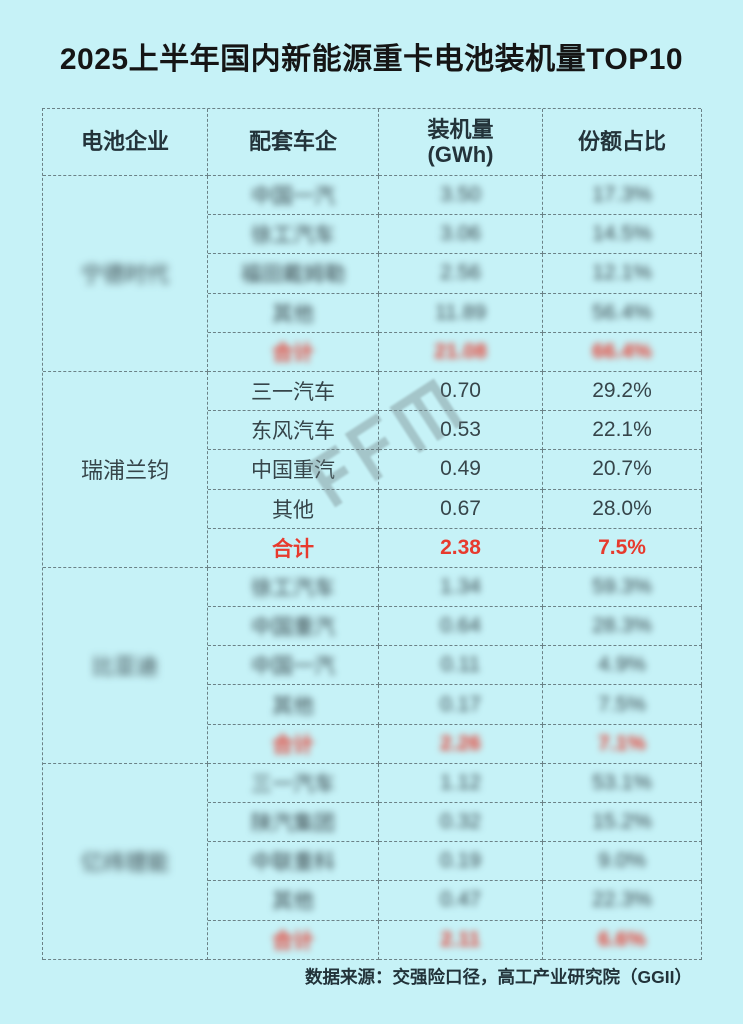  I want to click on gwh-cell: 1.34, so click(461, 587).